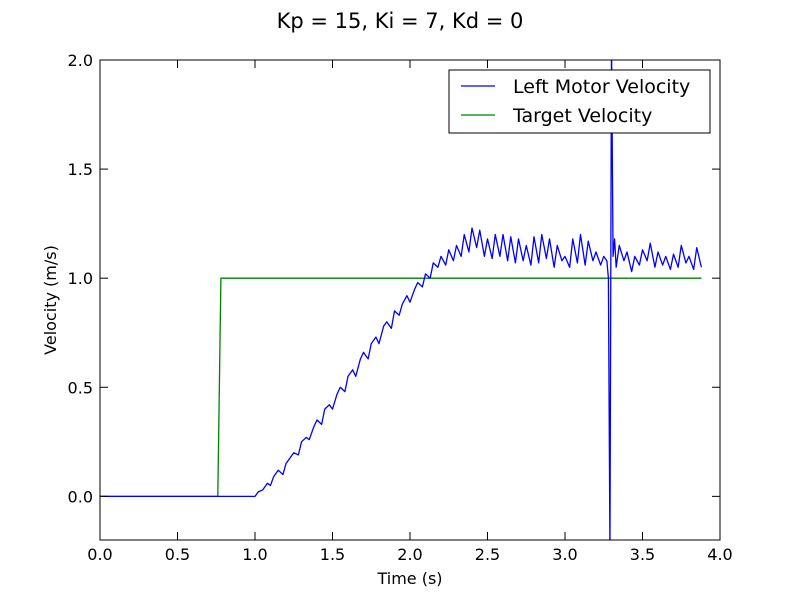 This screenshot has width=800, height=600. Describe the element at coordinates (487, 554) in the screenshot. I see `x-tick-label: 2.5` at that location.